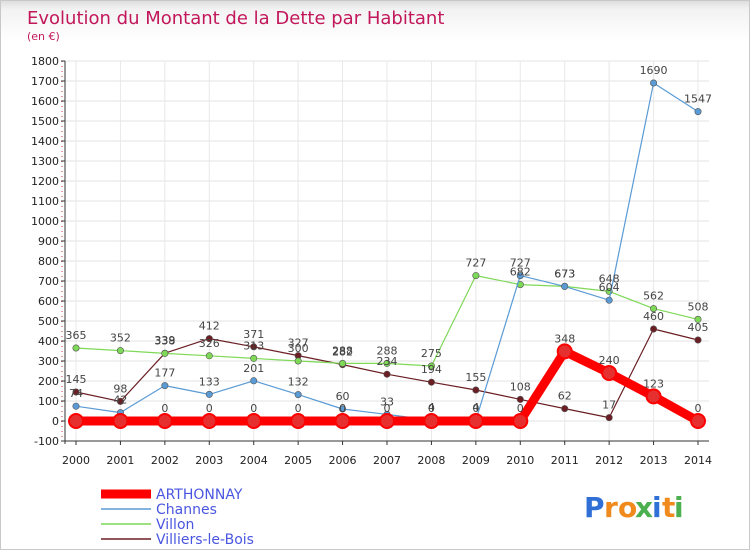 This screenshot has width=750, height=551. What do you see at coordinates (343, 460) in the screenshot?
I see `x-tick-label: 2006` at bounding box center [343, 460].